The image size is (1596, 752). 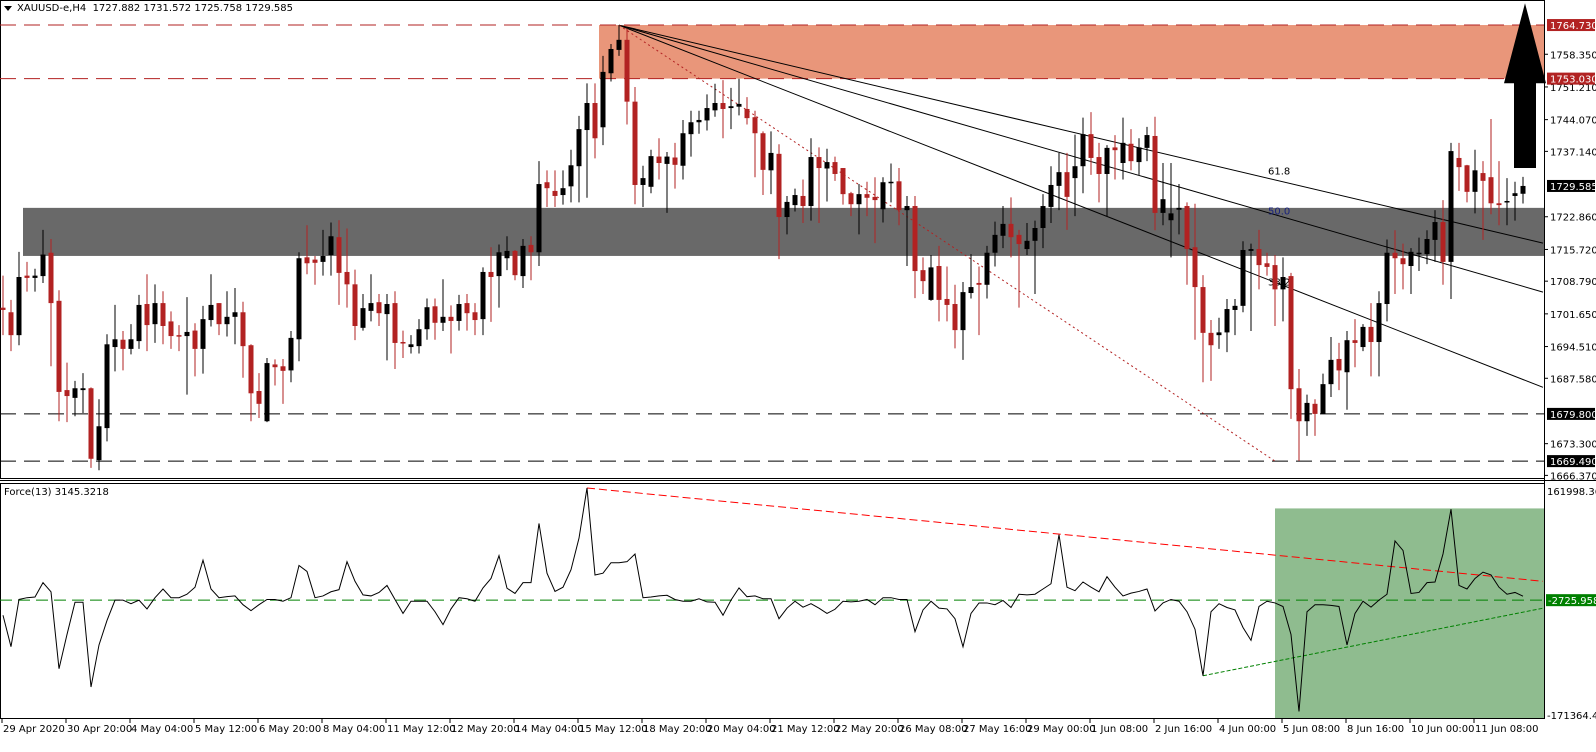 I want to click on price-marker-label: 1764.730, so click(x=1573, y=26).